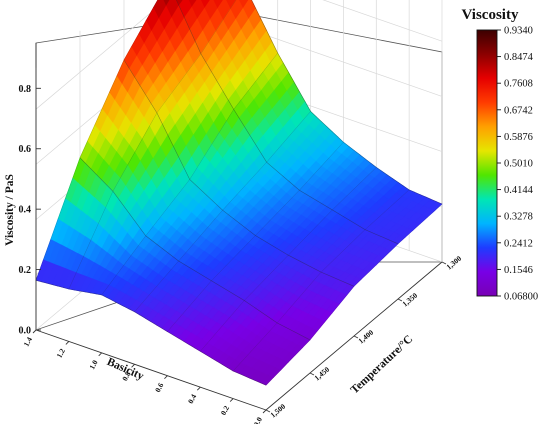 The image size is (550, 424). Describe the element at coordinates (225, 410) in the screenshot. I see `x-tick-label: 0.2` at that location.